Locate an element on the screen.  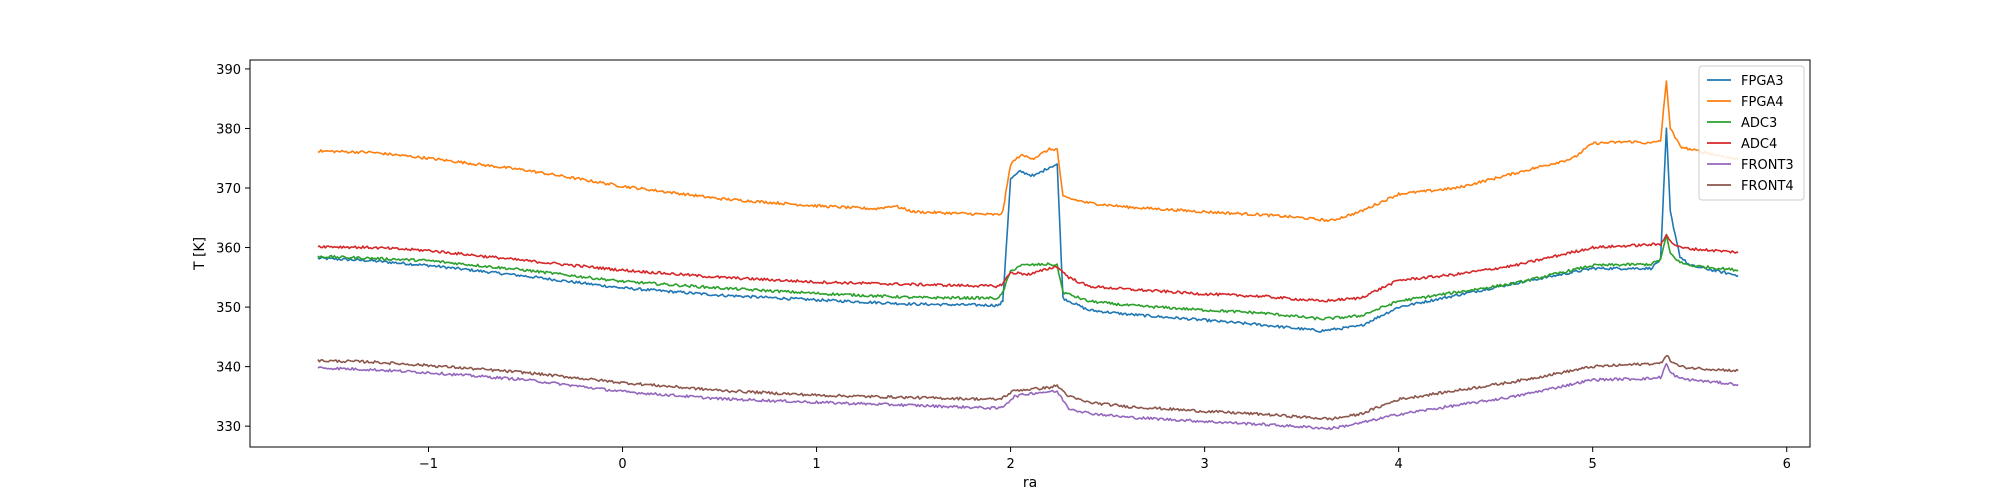
y-tick-label: 330 is located at coordinates (228, 427).